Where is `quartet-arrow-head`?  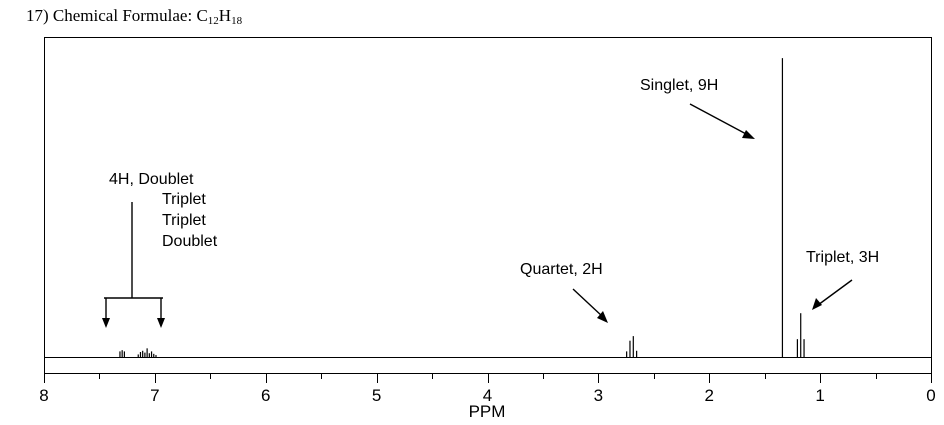 quartet-arrow-head is located at coordinates (602, 317).